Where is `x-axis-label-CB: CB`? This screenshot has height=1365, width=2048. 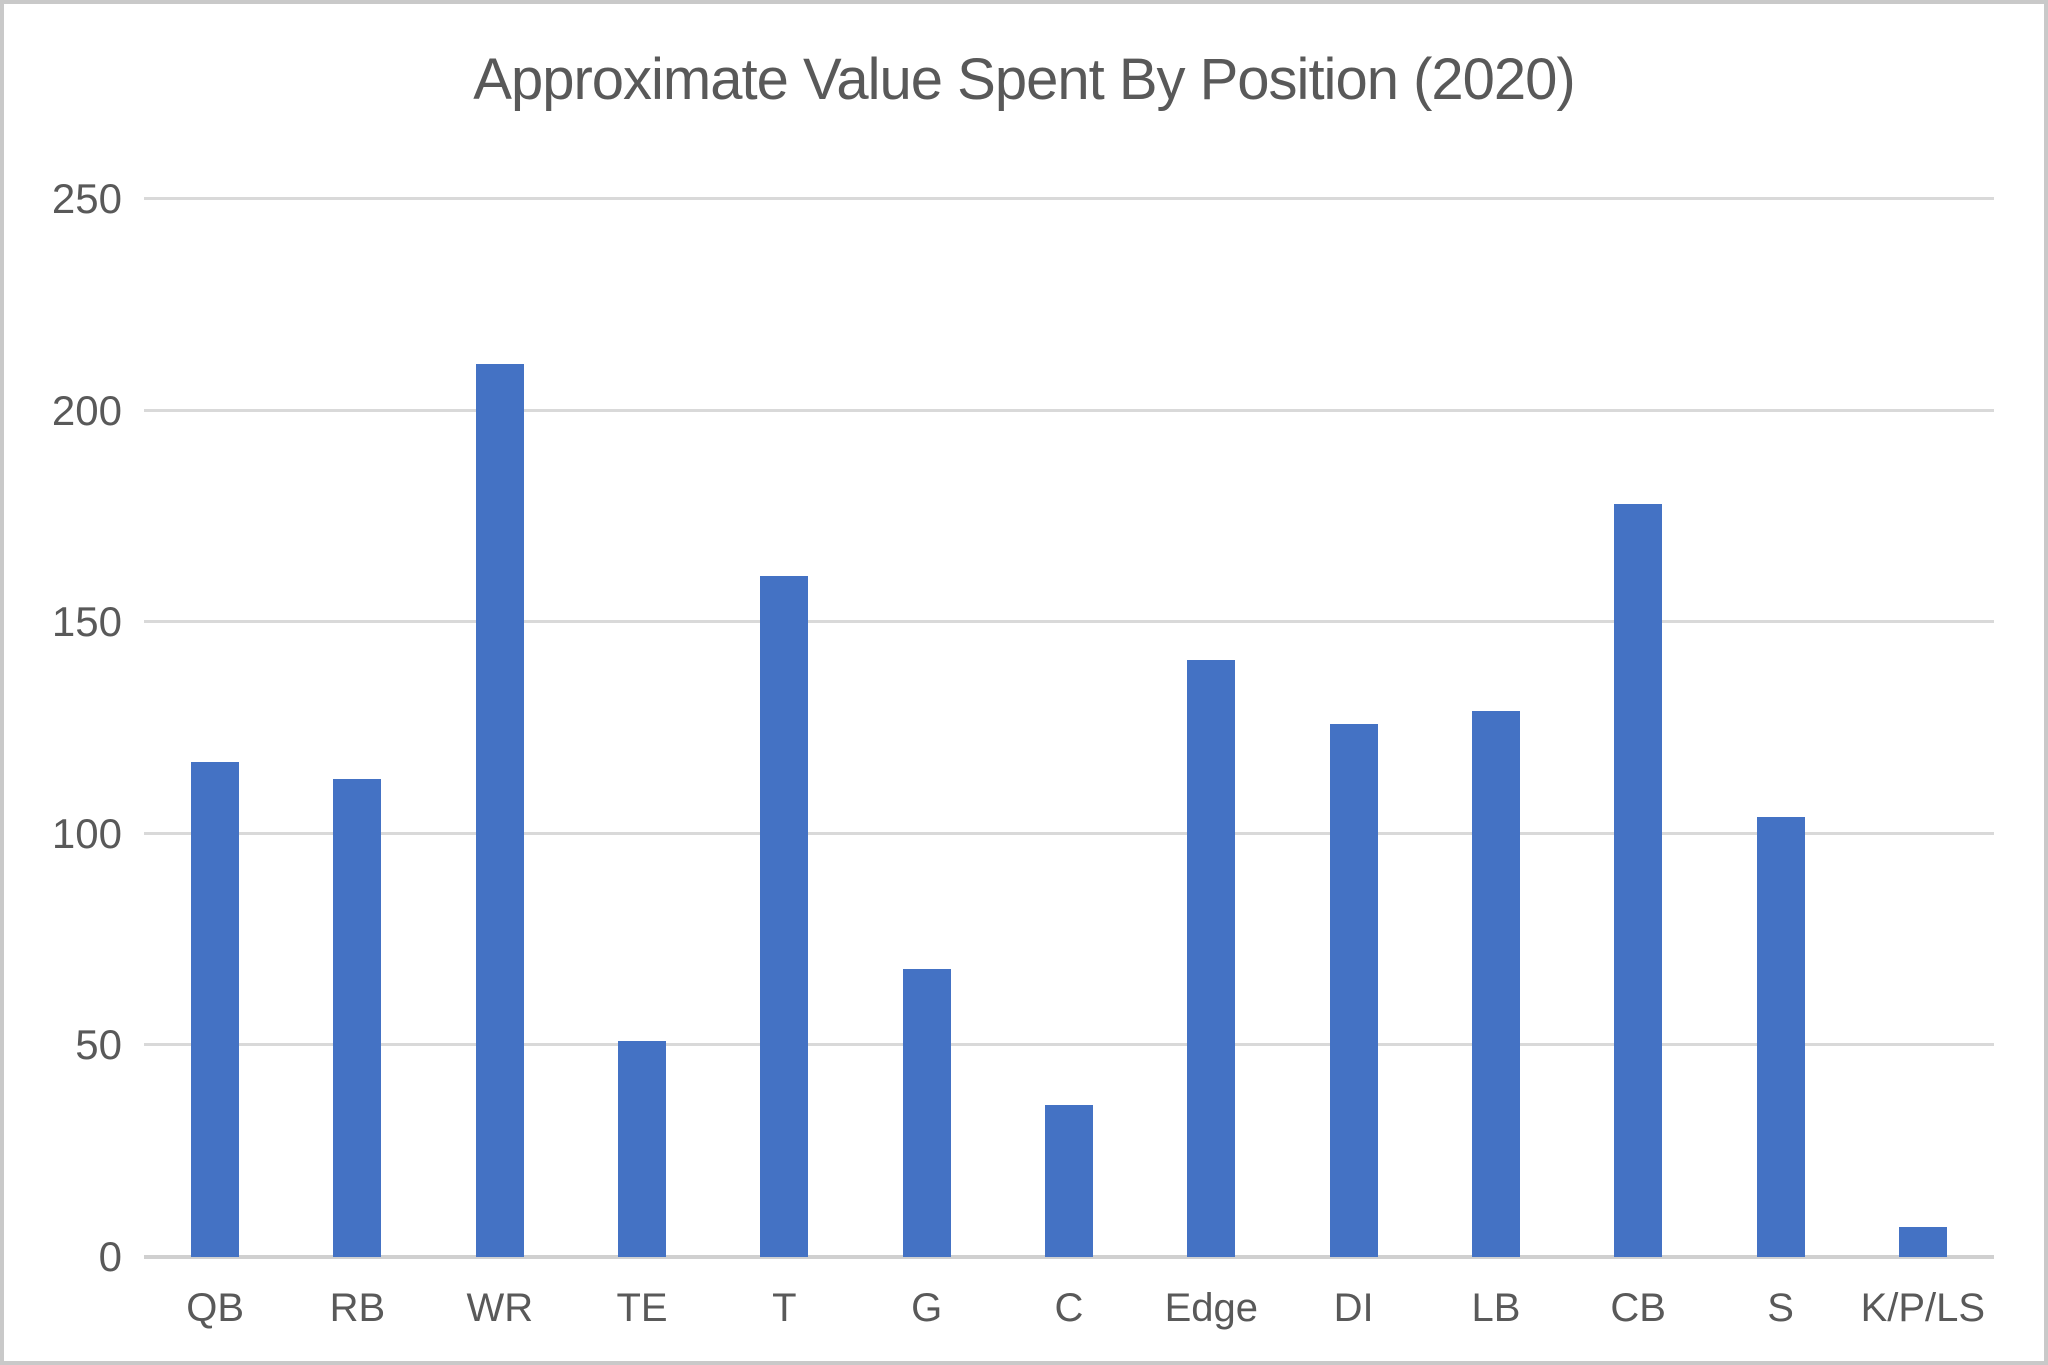 x-axis-label-CB: CB is located at coordinates (1638, 1308).